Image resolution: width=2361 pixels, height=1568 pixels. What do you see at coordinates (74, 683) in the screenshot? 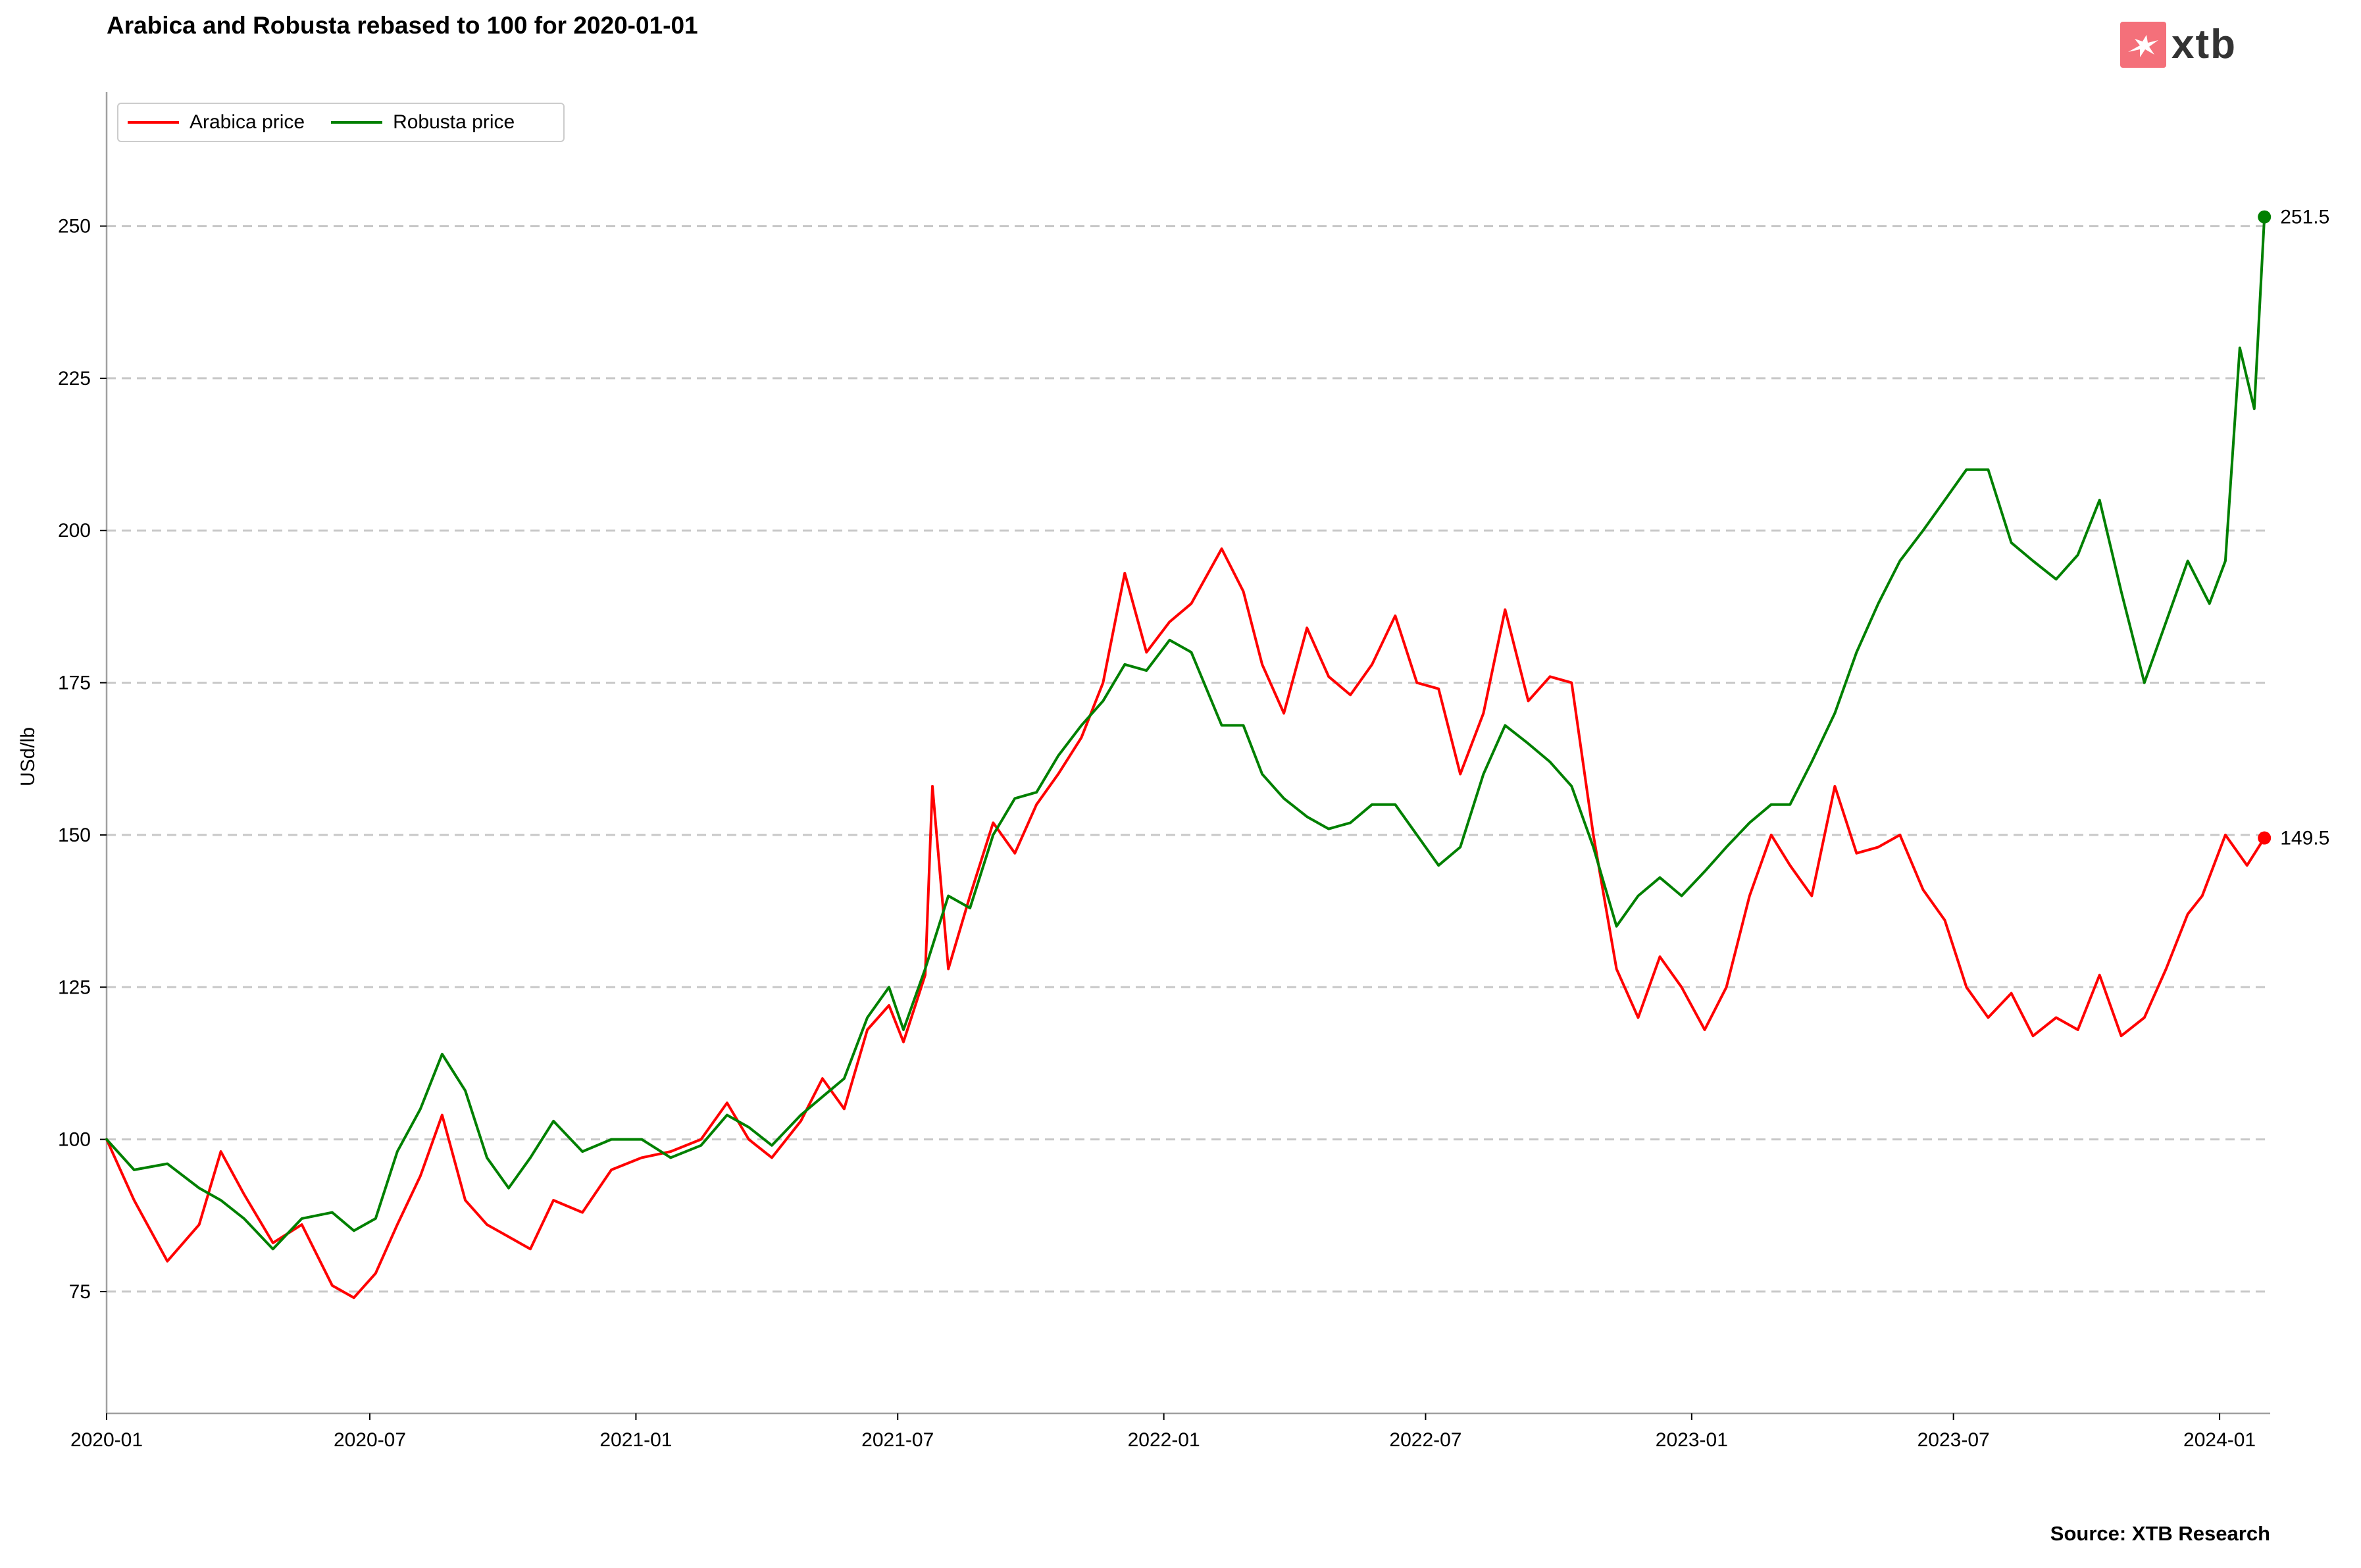
I see `y-tick-label: 175` at bounding box center [74, 683].